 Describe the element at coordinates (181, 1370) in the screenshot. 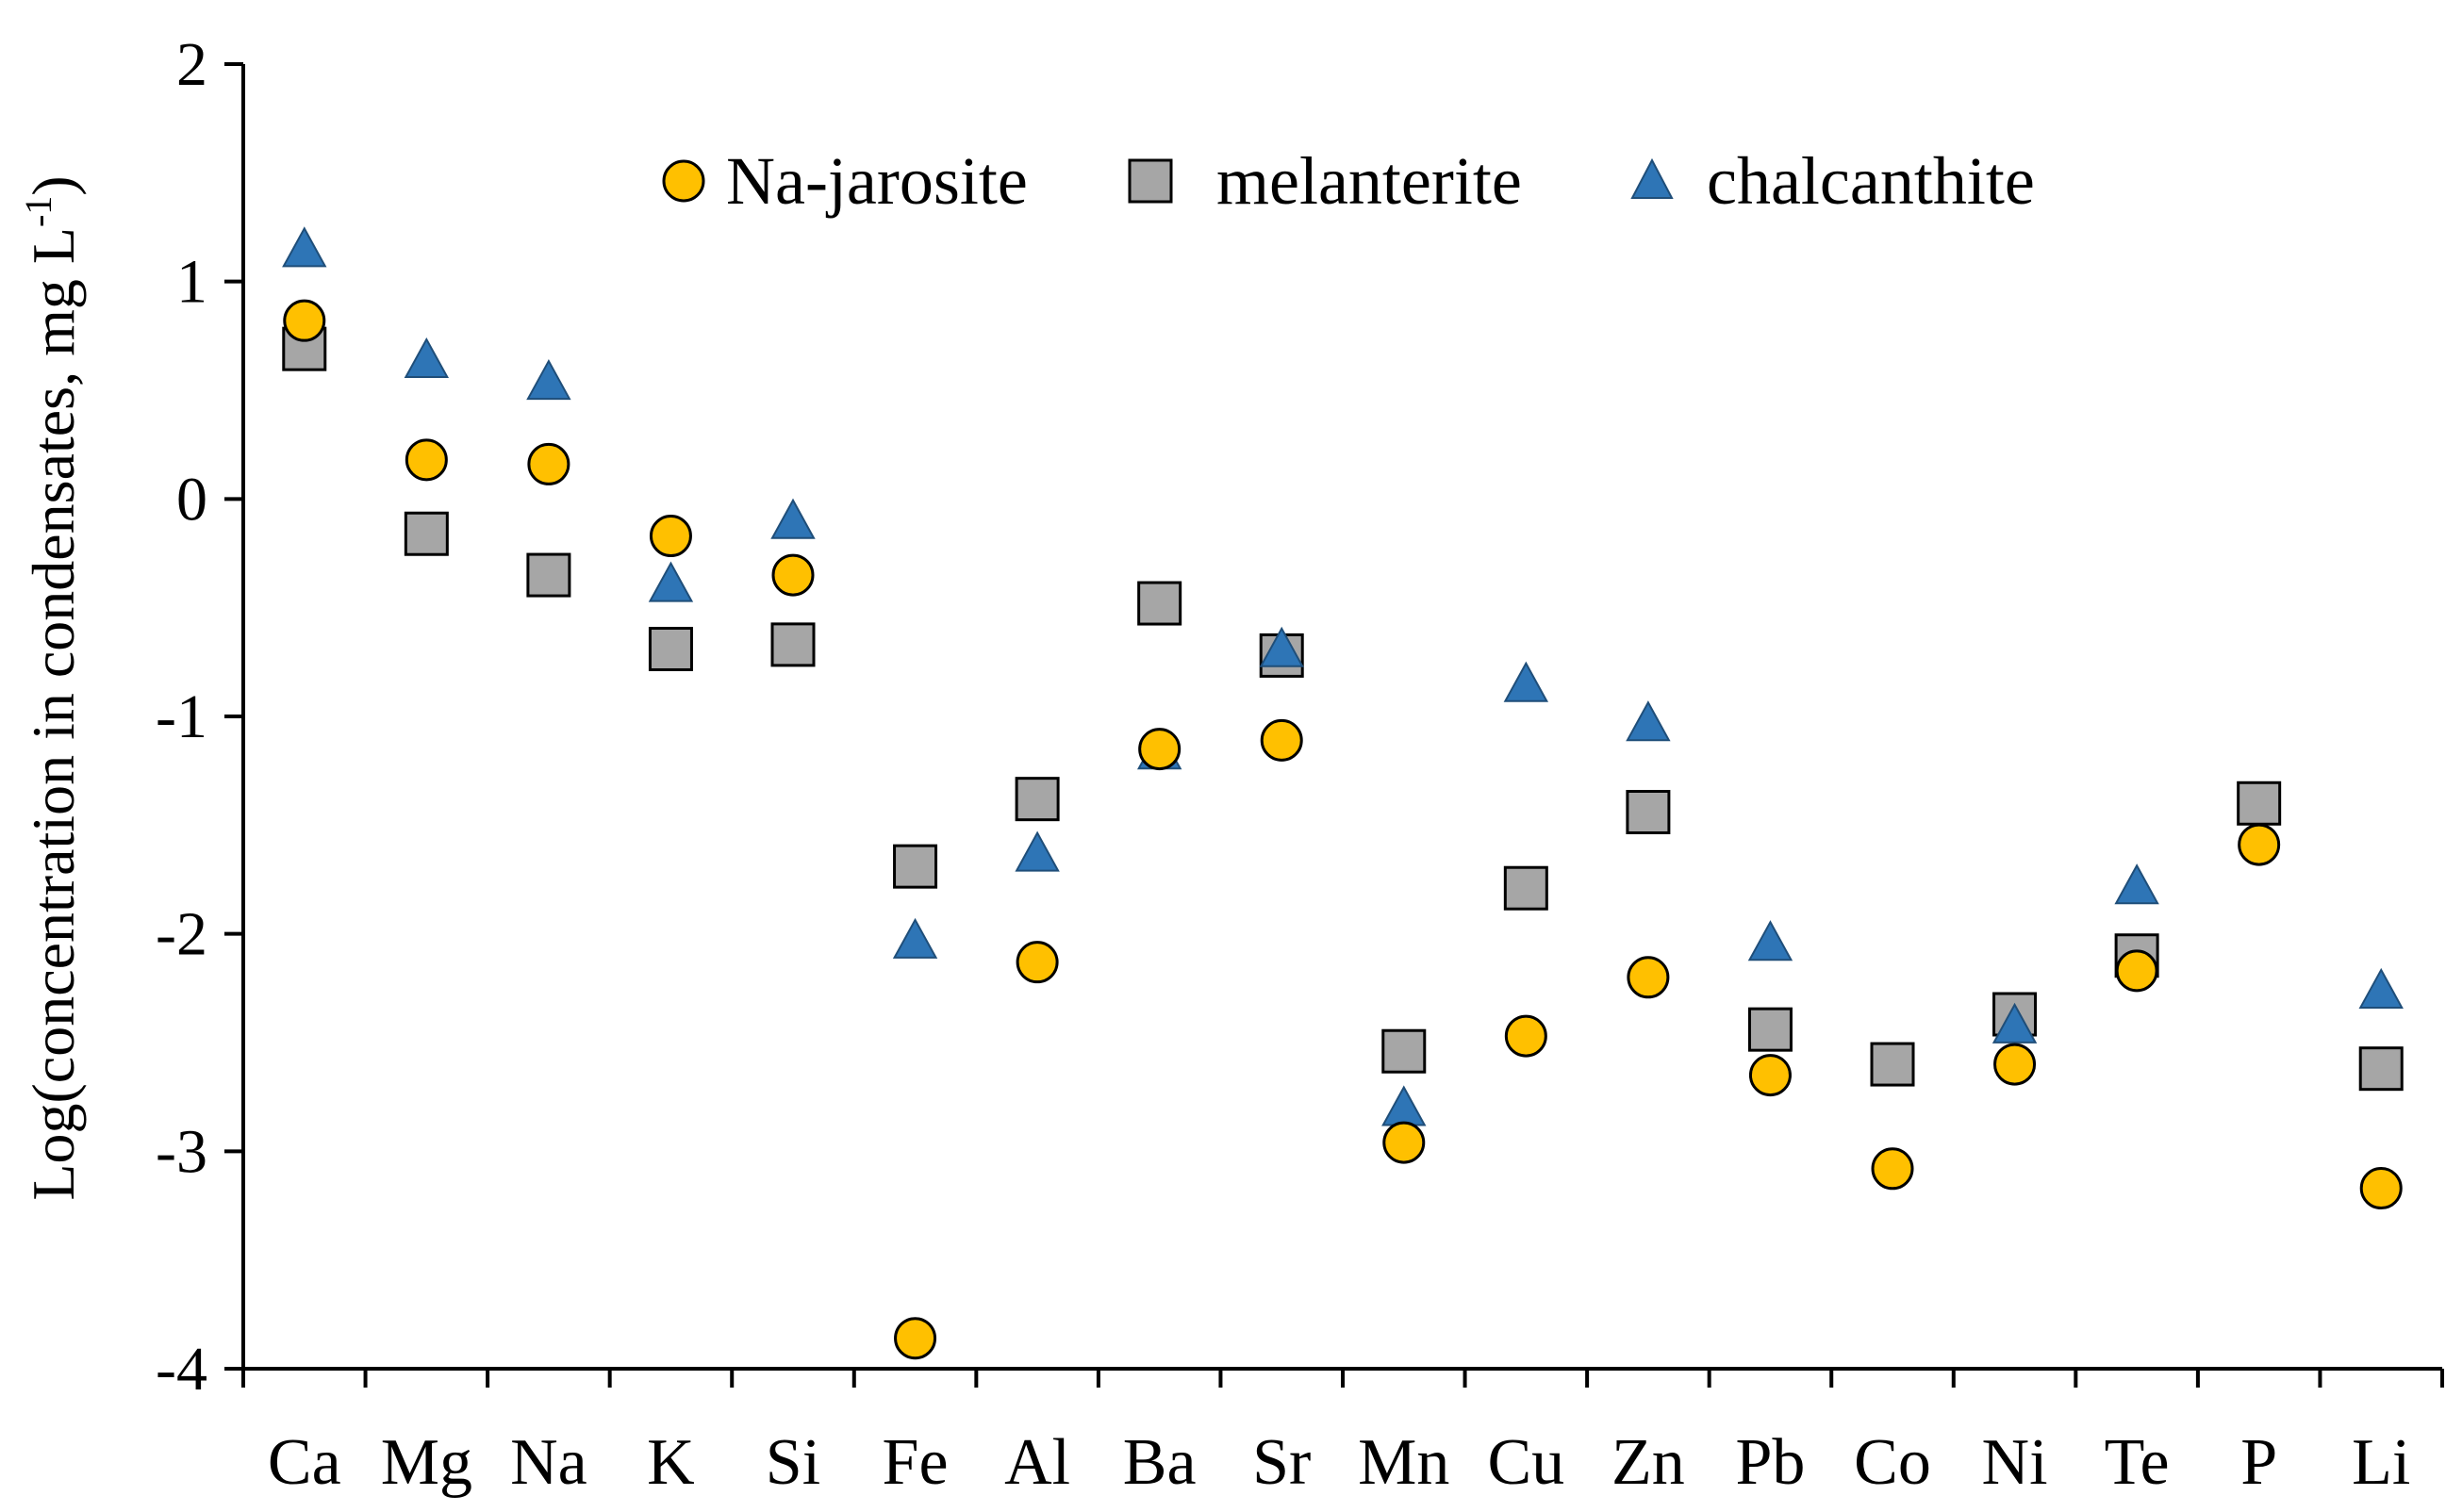

I see `y-tick-label: -4` at that location.